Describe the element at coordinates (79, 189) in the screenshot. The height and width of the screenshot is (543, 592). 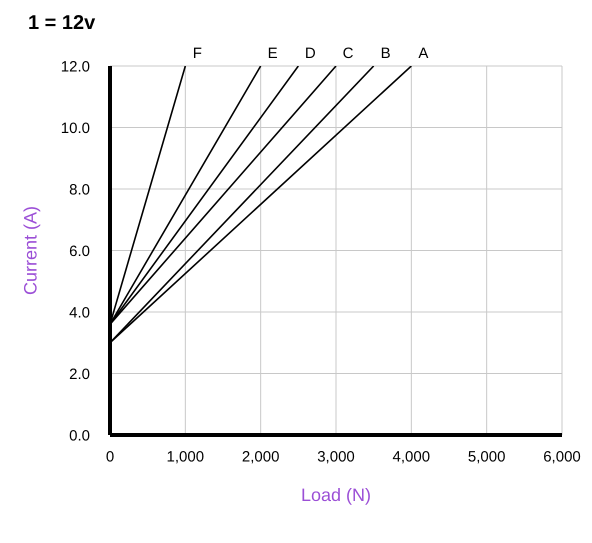
I see `y-tick-label: 8.0` at that location.